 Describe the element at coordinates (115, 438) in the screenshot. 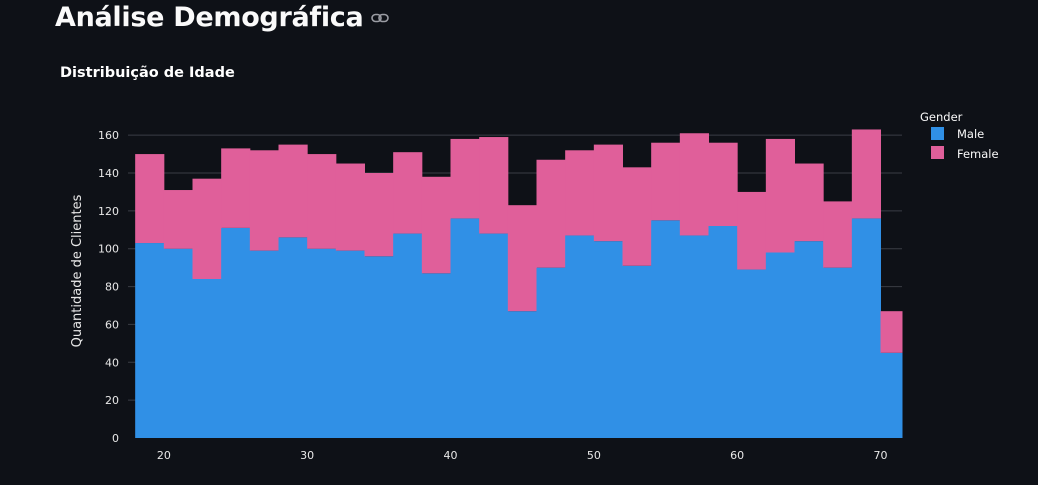

I see `y-tick-label: 0` at that location.